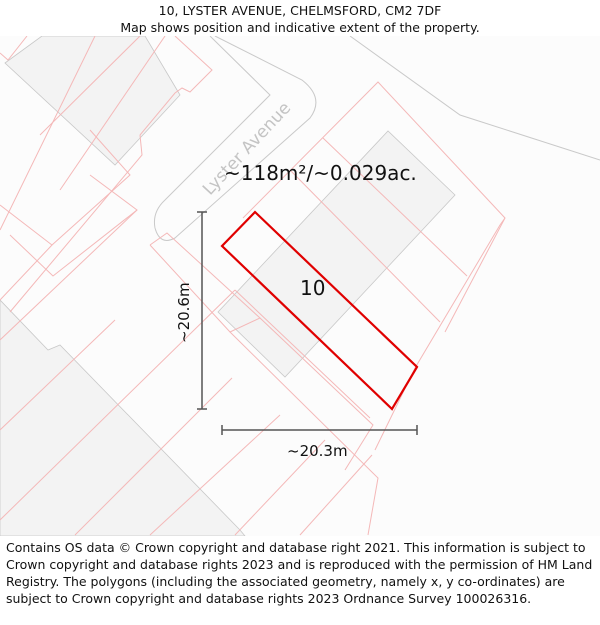 This screenshot has height=625, width=600. What do you see at coordinates (235, 138) in the screenshot?
I see `lyster-avenue-road-edge-outer` at bounding box center [235, 138].